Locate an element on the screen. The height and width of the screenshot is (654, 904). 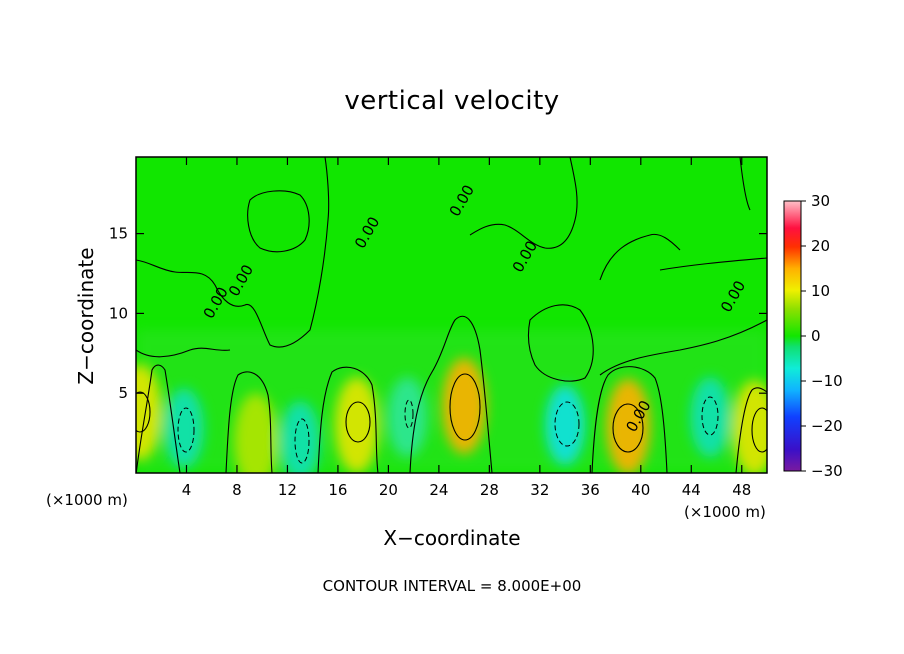
colorbar-tick-label-1: 20 is located at coordinates (820, 246).